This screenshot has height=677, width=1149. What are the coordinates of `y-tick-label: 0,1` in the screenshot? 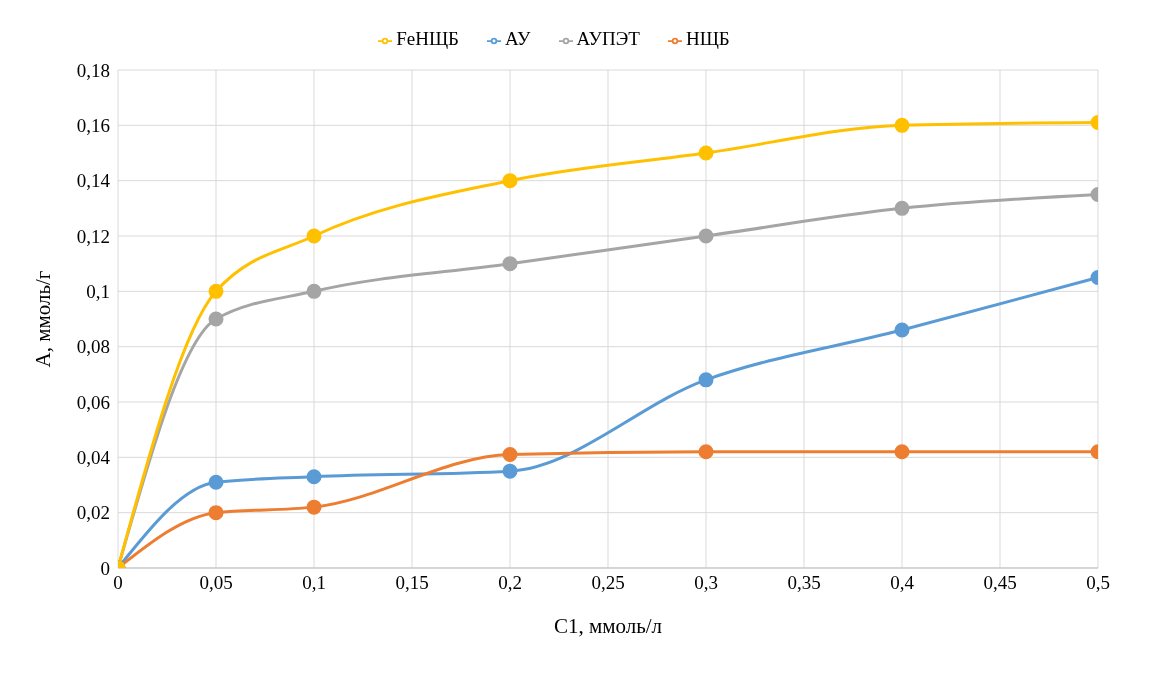 It's located at (98, 292).